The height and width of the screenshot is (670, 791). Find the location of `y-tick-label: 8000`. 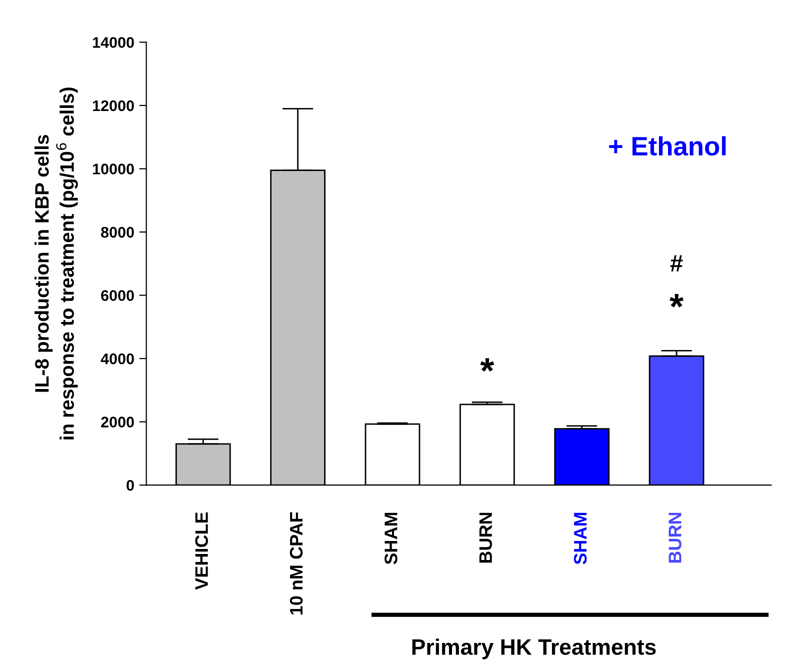

y-tick-label: 8000 is located at coordinates (117, 232).